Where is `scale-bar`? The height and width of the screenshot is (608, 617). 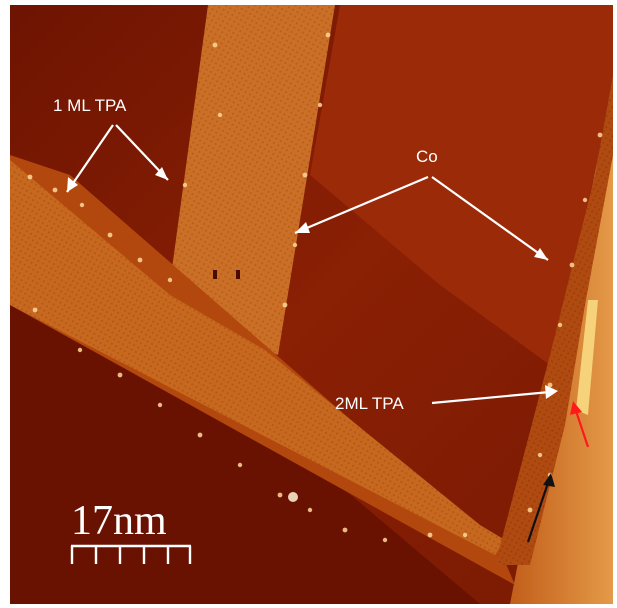 scale-bar is located at coordinates (131, 554).